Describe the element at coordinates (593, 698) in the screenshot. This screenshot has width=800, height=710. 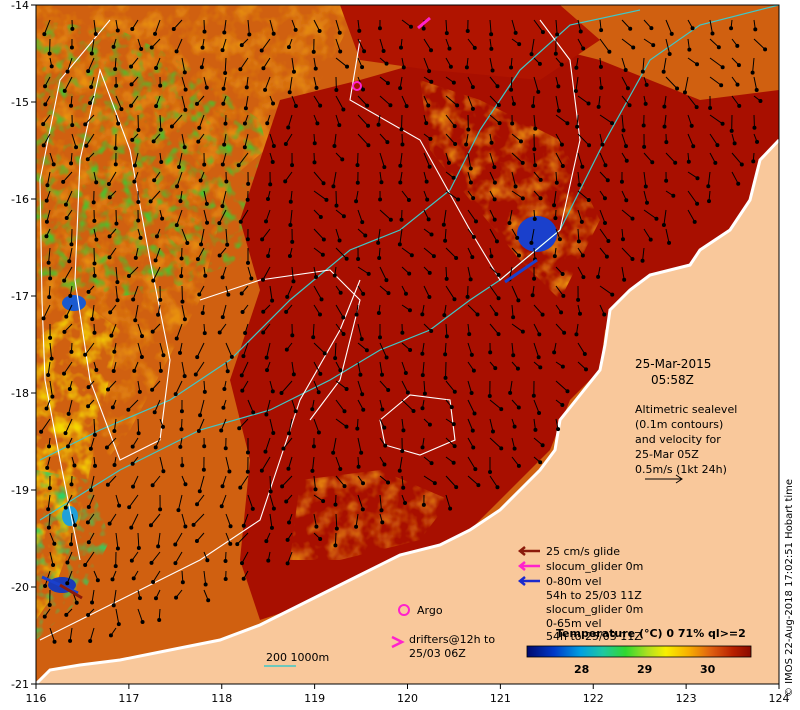
I see `x-tick-label: 122` at that location.